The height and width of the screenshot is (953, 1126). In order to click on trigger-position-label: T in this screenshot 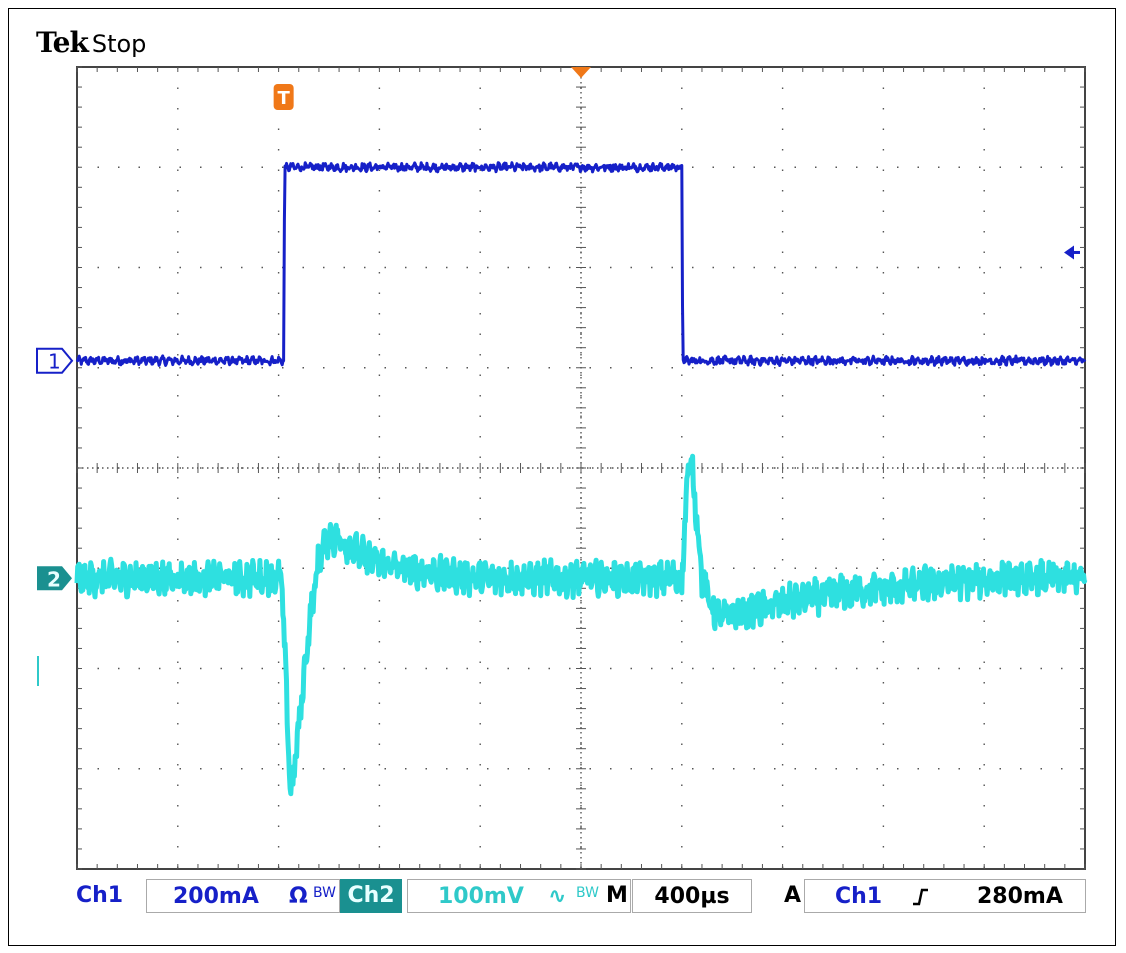, I will do `click(283, 98)`.